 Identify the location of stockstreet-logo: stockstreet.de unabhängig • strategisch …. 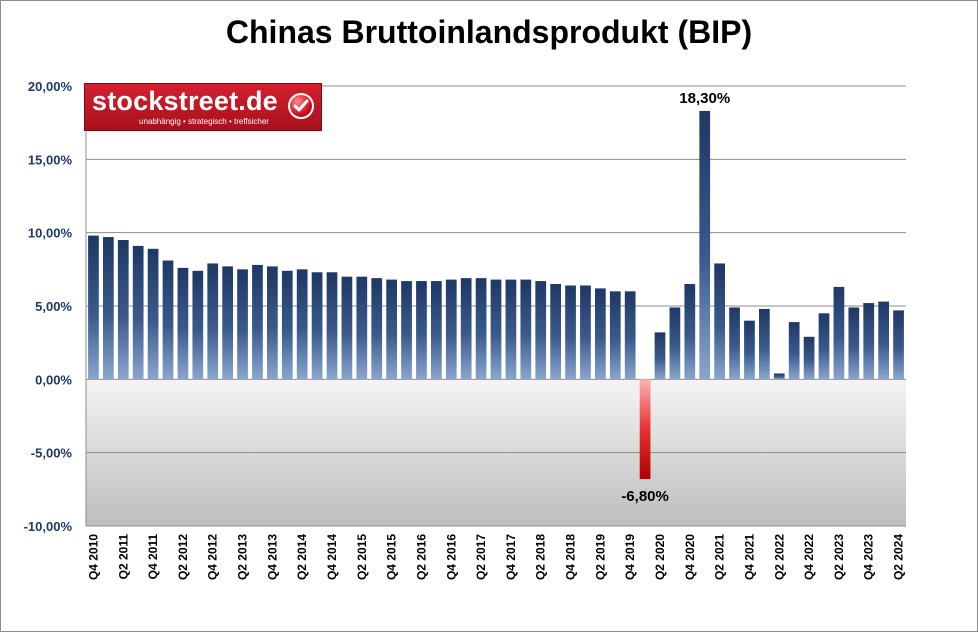
(203, 107).